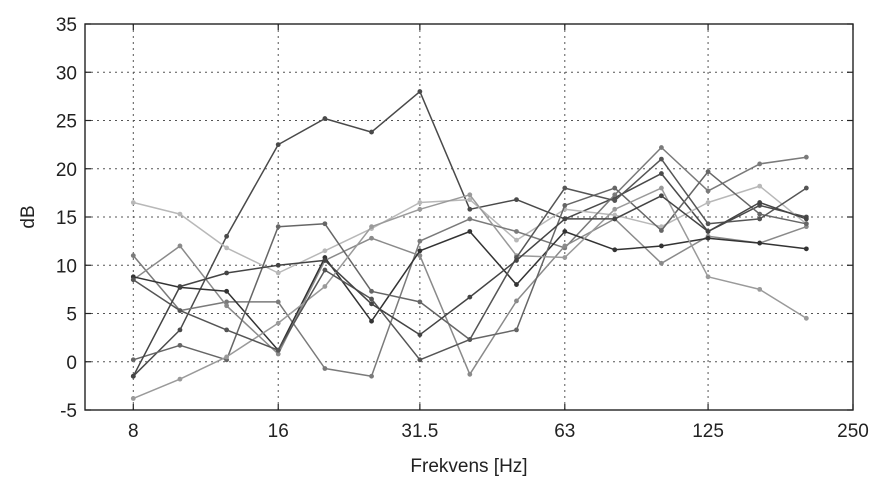 The image size is (875, 477). I want to click on y-tick-label: 5, so click(71, 315).